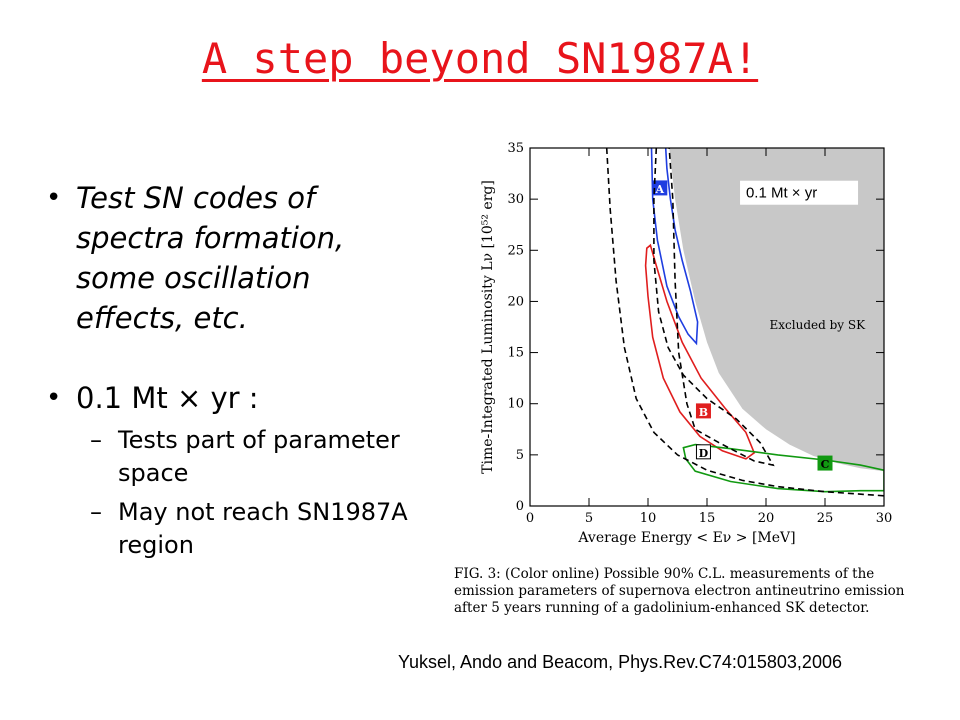 The image size is (960, 720). What do you see at coordinates (515, 404) in the screenshot?
I see `y-tick-label: 10` at bounding box center [515, 404].